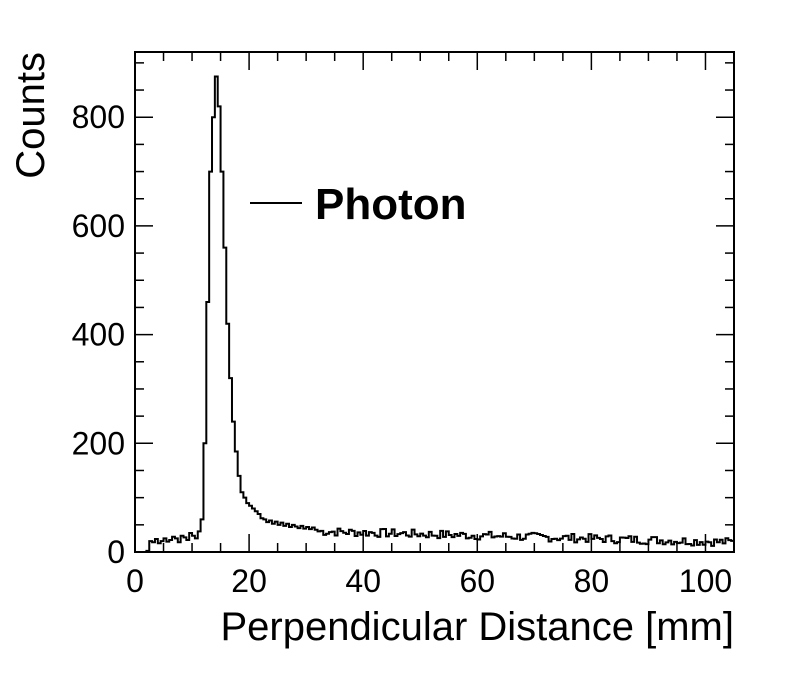 The image size is (798, 674). I want to click on x-tick-label: 80, so click(592, 581).